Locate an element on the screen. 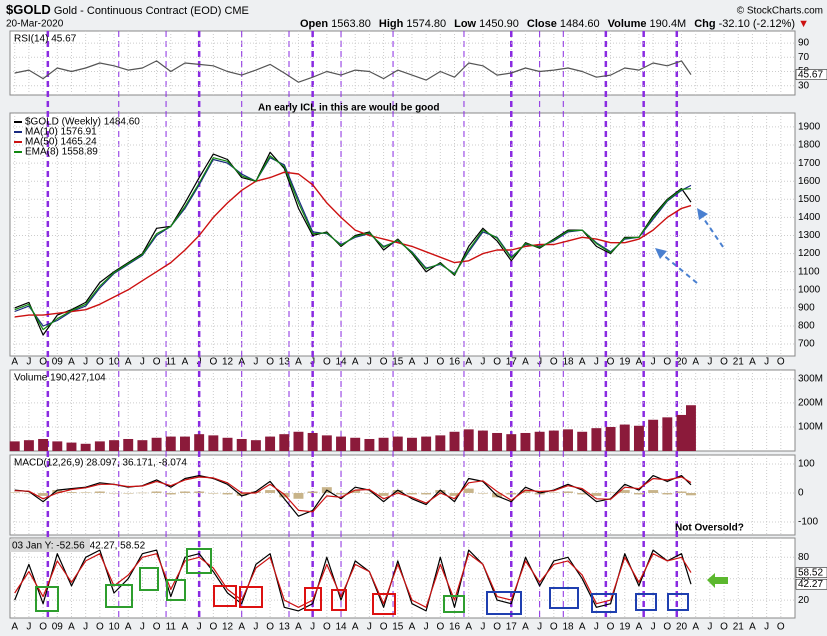  quote-label: Open is located at coordinates (314, 24).